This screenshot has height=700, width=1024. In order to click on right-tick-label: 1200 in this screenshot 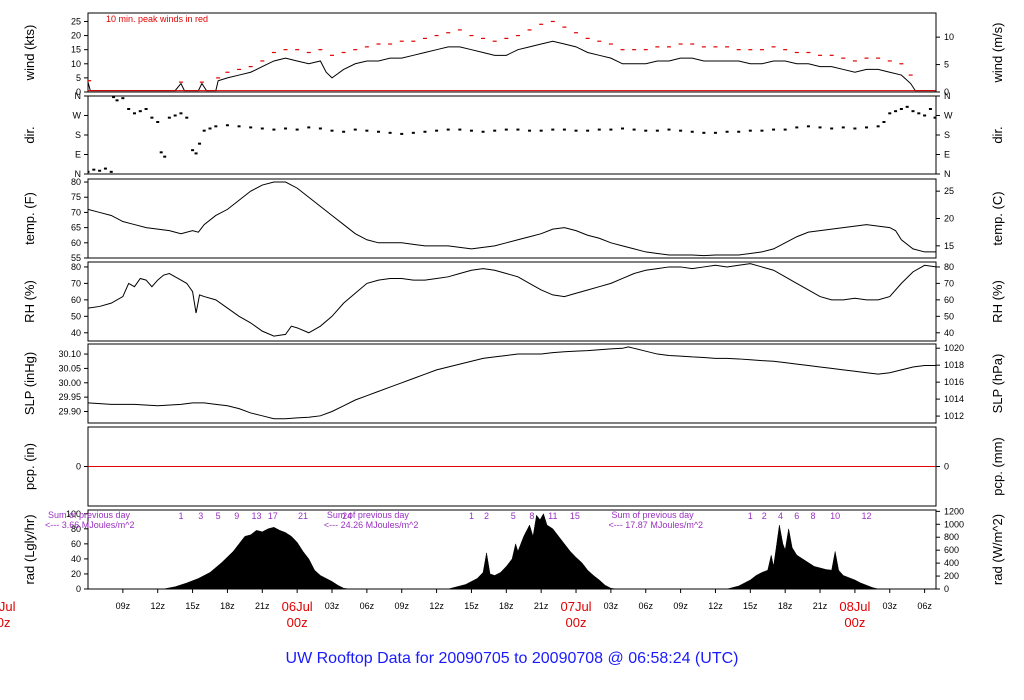, I will do `click(954, 511)`.